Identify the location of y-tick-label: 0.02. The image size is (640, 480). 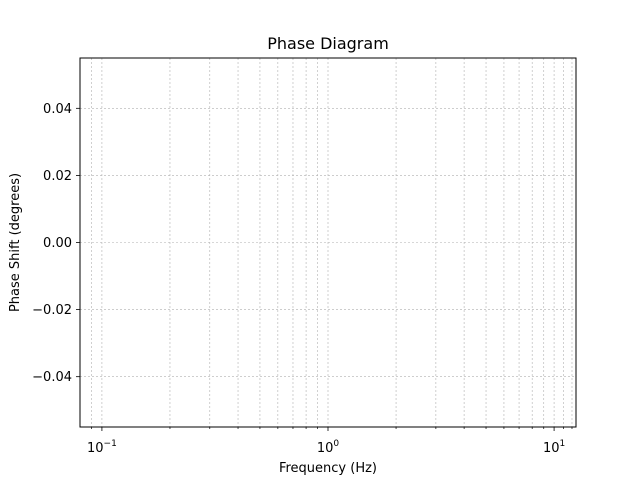
(57, 176).